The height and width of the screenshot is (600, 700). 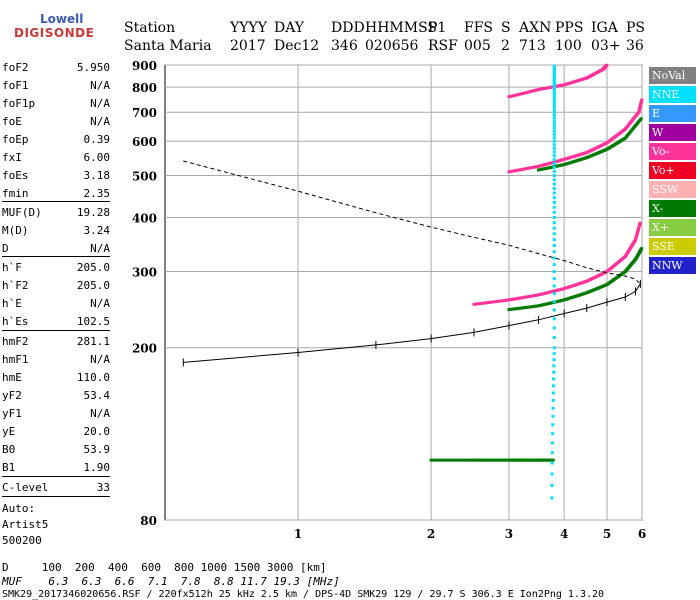 What do you see at coordinates (144, 349) in the screenshot?
I see `y-tick-label: 200` at bounding box center [144, 349].